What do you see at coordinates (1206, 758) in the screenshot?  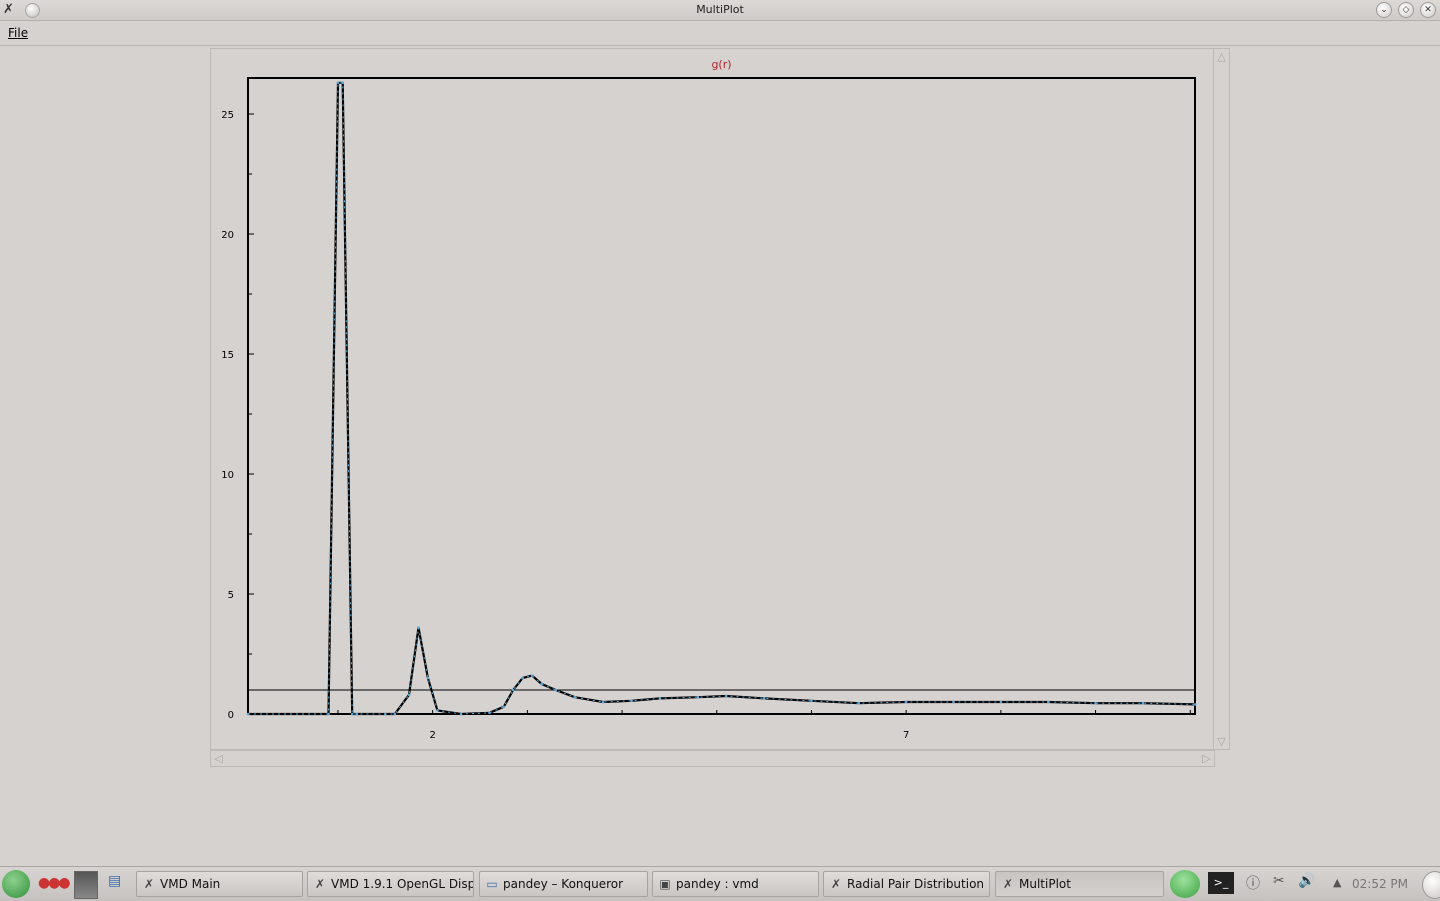 I see `scroll-right-arrow: ▷` at bounding box center [1206, 758].